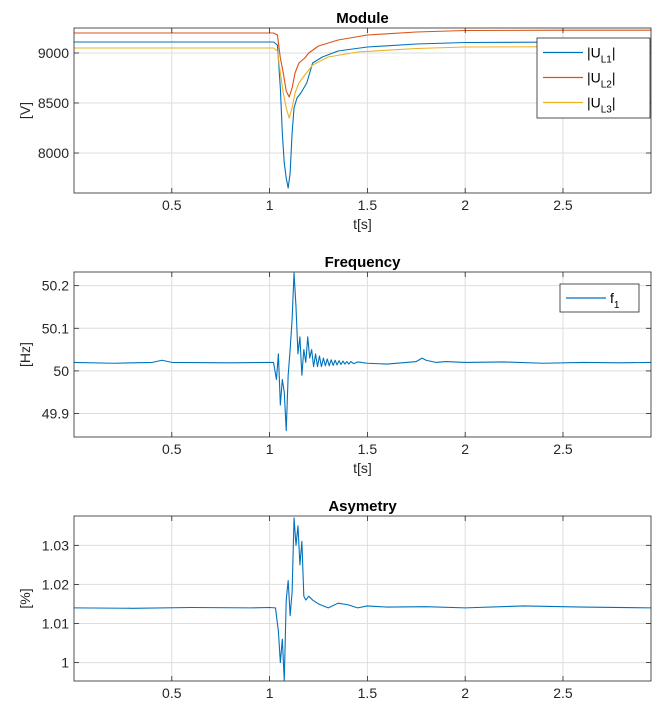 The image size is (661, 711). Describe the element at coordinates (55, 584) in the screenshot. I see `y-tick-label: 1.02` at that location.